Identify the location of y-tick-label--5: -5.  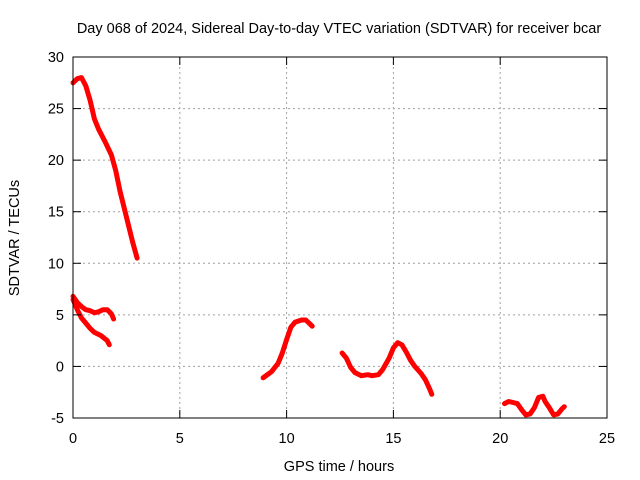
(57, 419).